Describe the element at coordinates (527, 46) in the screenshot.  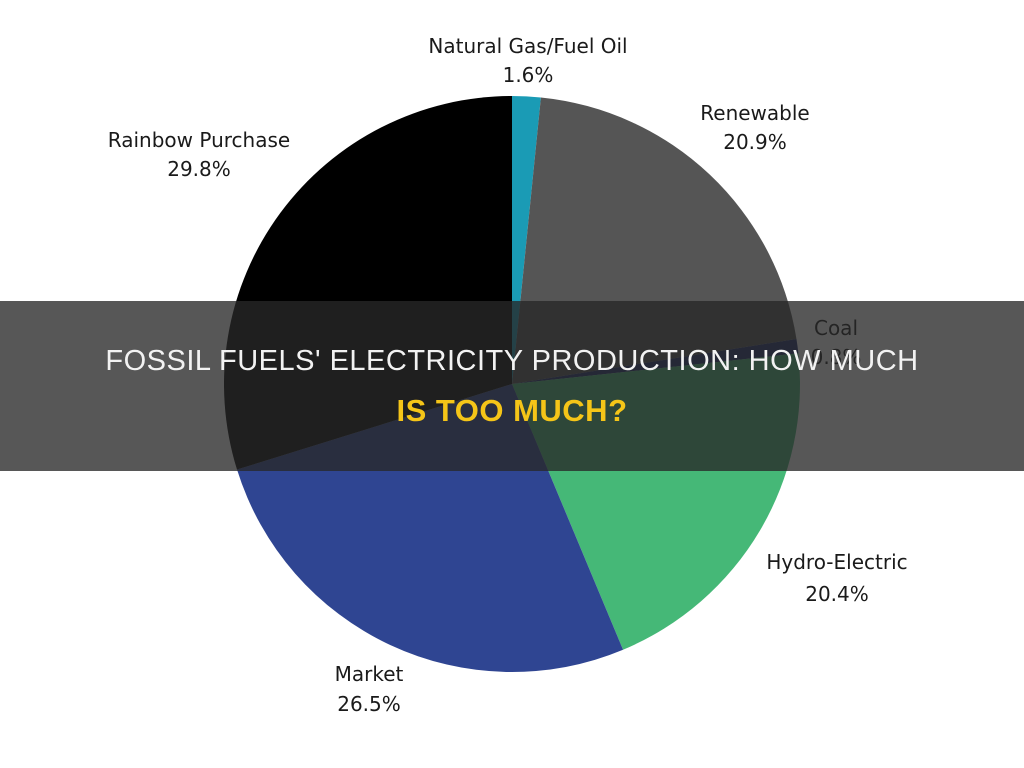
I see `slice-name-label: Natural Gas/Fuel Oil` at that location.